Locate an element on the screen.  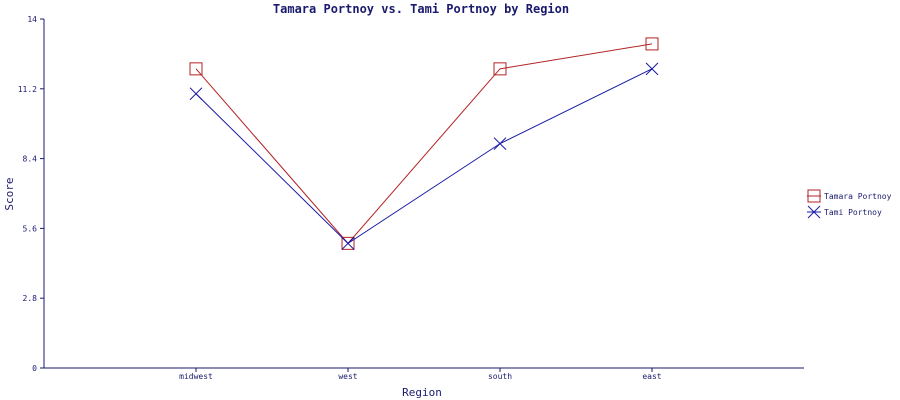
legend: Tamara Portnoy Tami Portnoy is located at coordinates (849, 204).